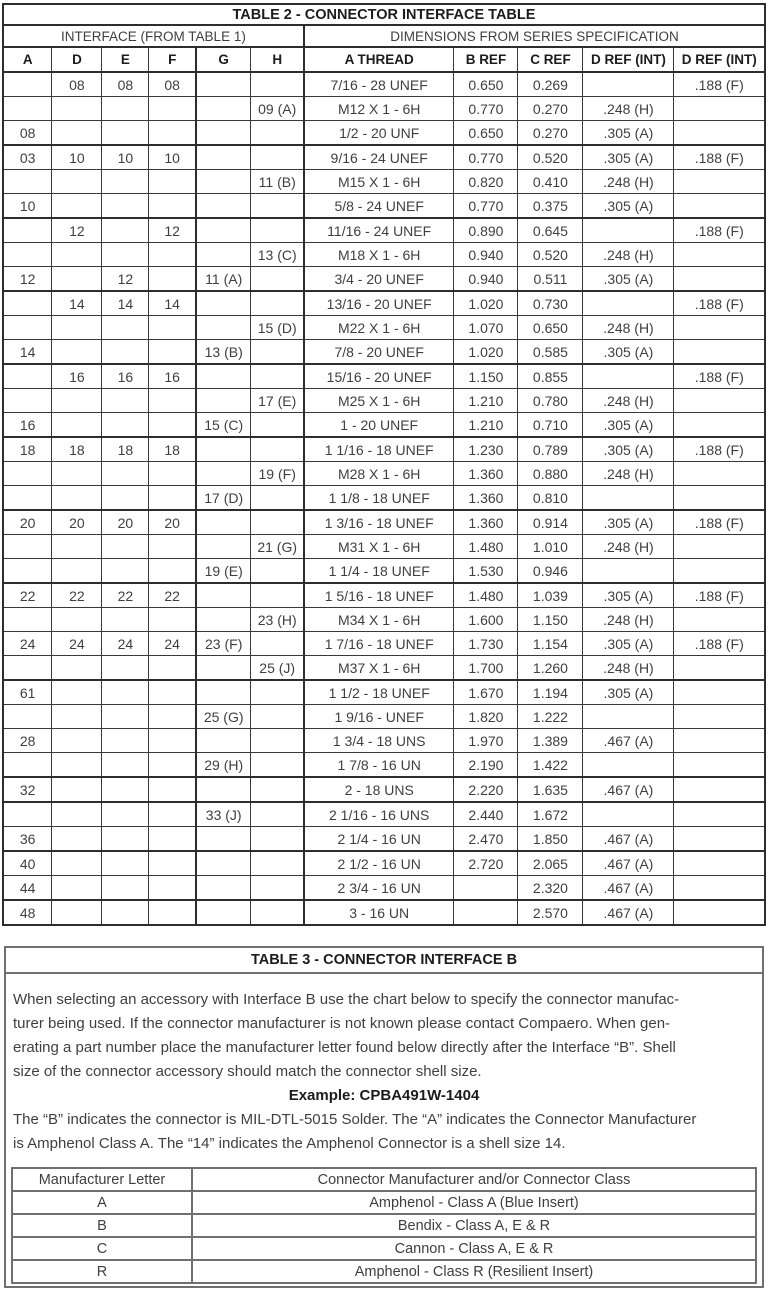  I want to click on table-cell: 0.710, so click(550, 425).